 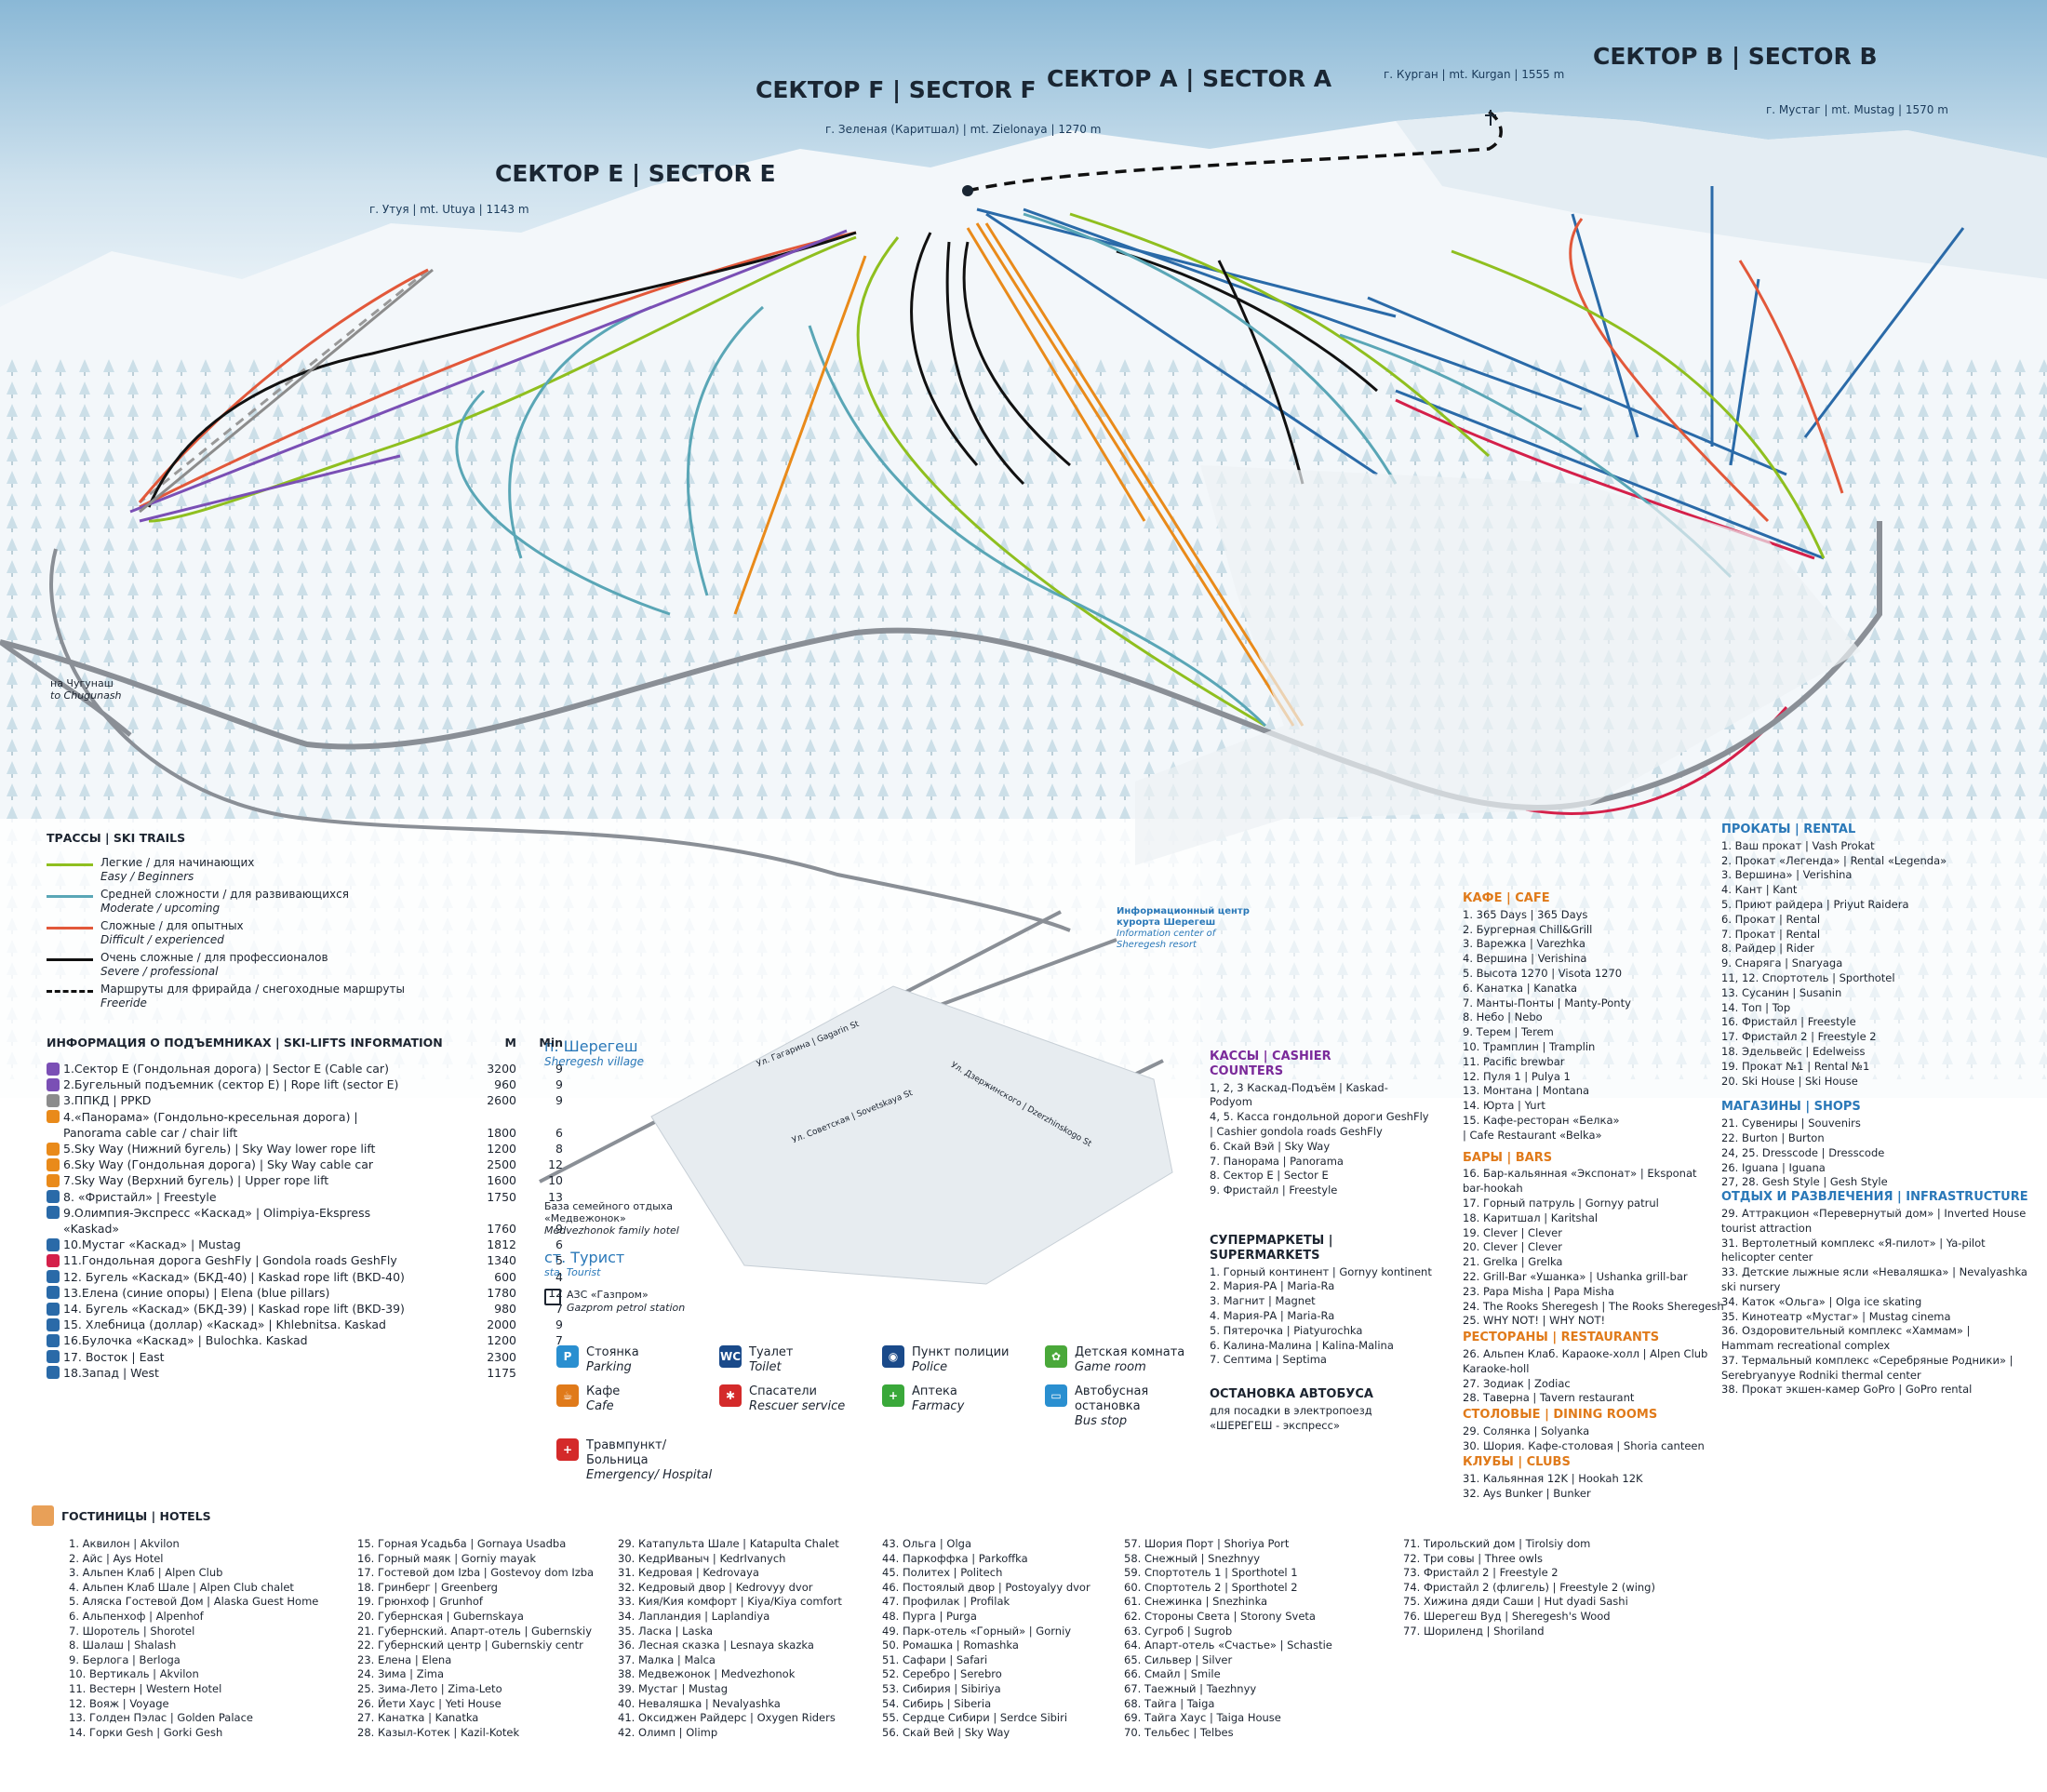 What do you see at coordinates (501, 1373) in the screenshot?
I see `lift-length: 1175` at bounding box center [501, 1373].